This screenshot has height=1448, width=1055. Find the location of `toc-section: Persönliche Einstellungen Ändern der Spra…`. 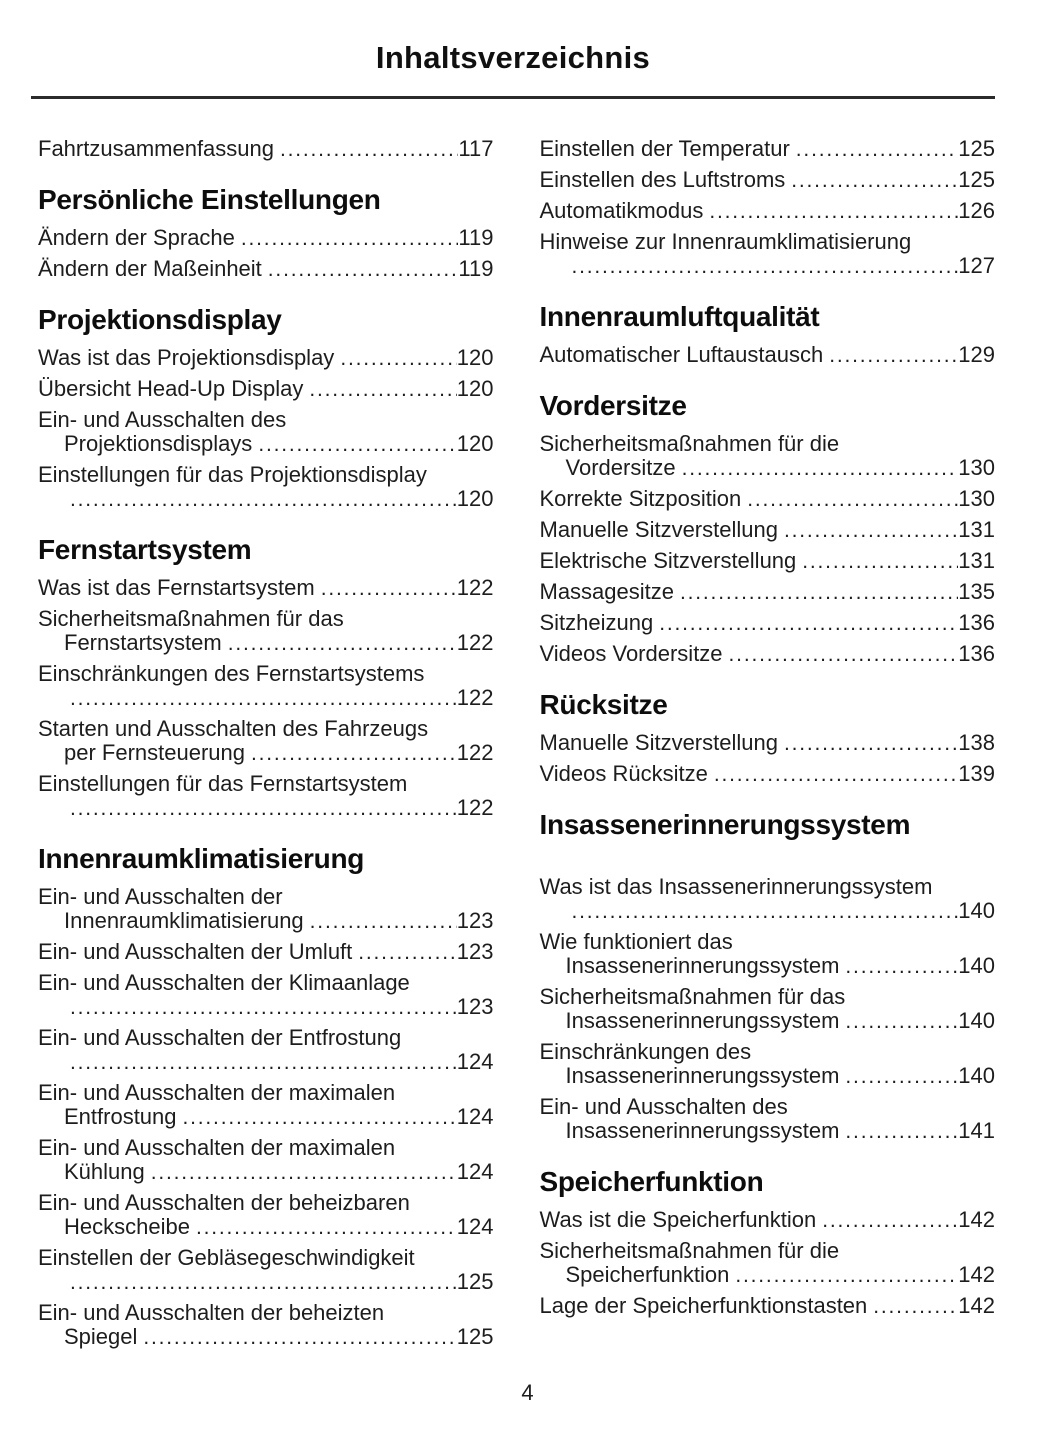

toc-section: Persönliche Einstellungen Ändern der Spra… is located at coordinates (266, 233).